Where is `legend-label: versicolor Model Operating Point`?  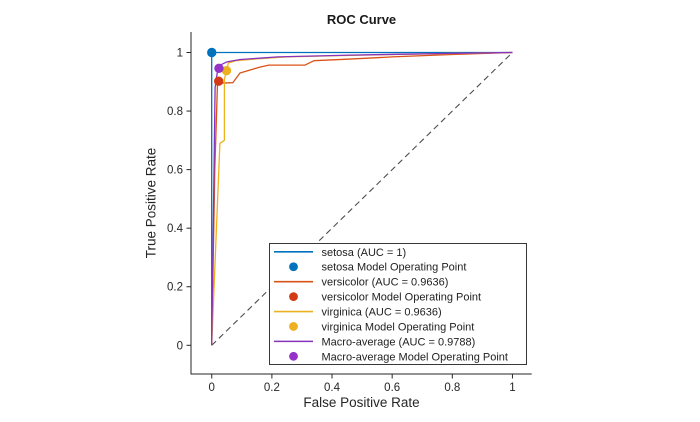
legend-label: versicolor Model Operating Point is located at coordinates (402, 298).